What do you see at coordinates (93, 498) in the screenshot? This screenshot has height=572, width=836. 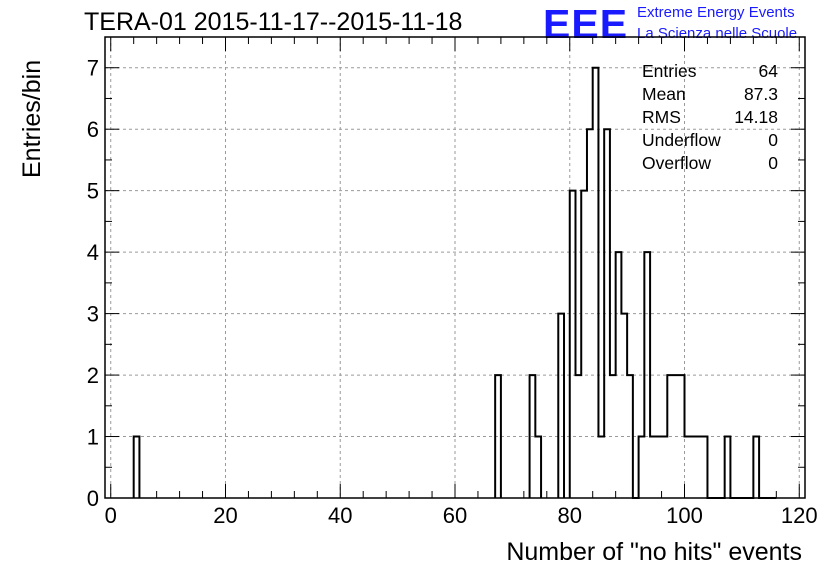 I see `y-tick-label: 0` at bounding box center [93, 498].